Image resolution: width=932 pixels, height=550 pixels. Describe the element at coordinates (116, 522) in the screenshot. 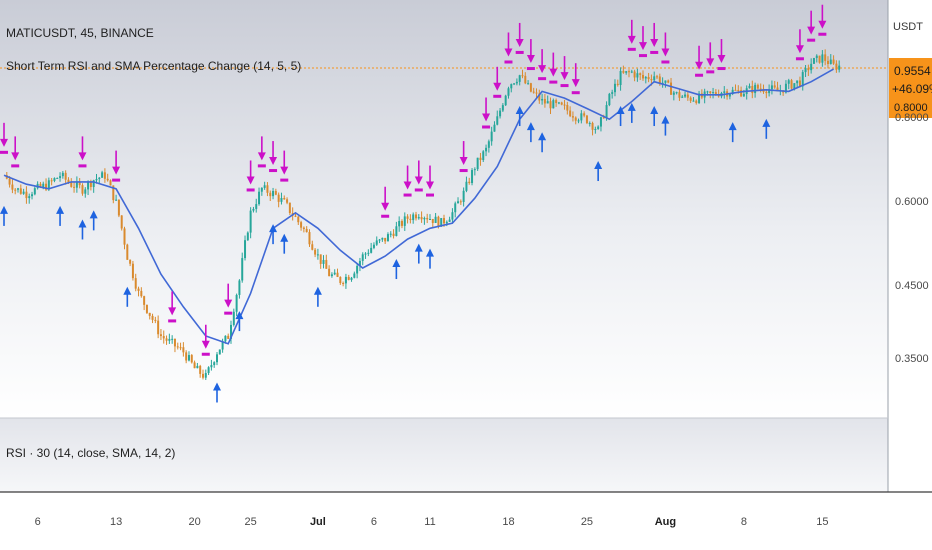

I see `x-tick-label: 13` at that location.